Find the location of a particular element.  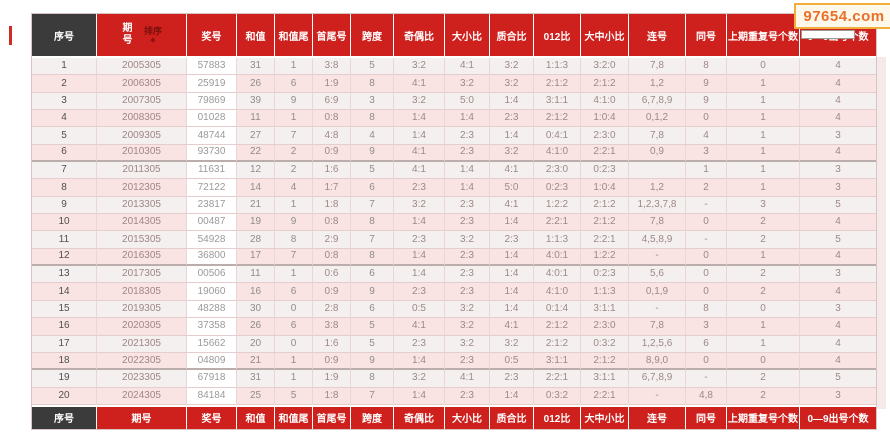

cell-sum: 22 is located at coordinates (256, 153).